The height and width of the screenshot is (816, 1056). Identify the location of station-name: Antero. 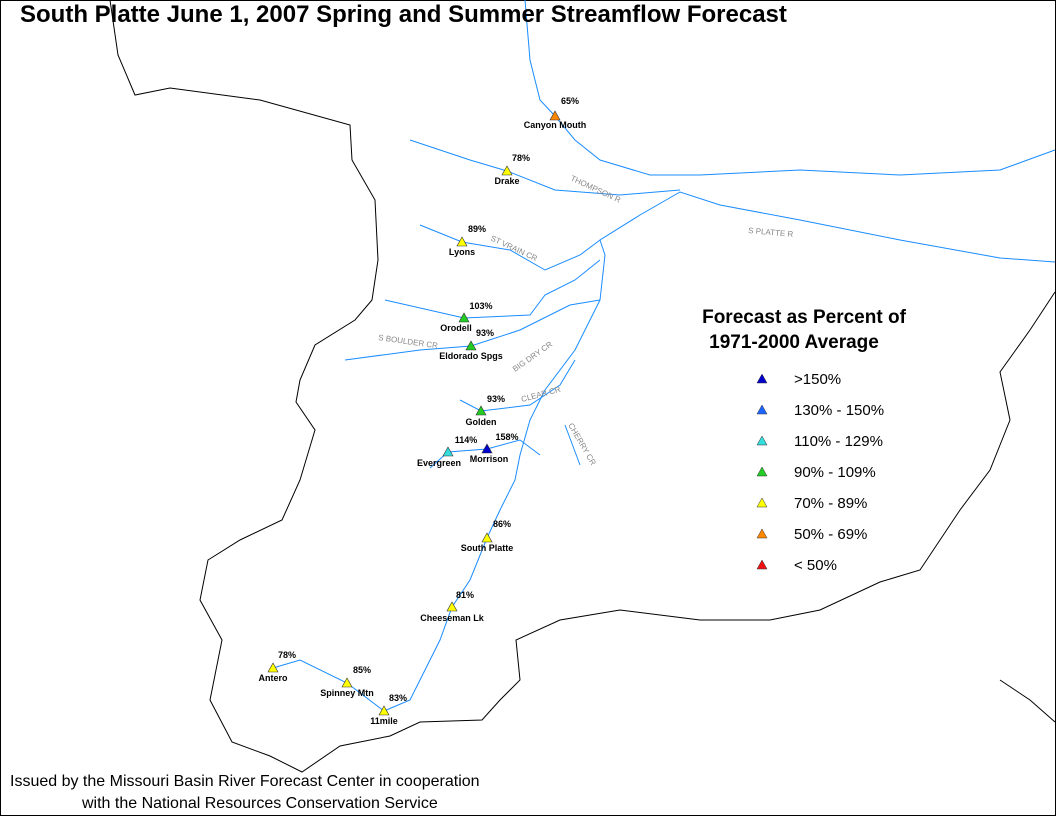
(274, 678).